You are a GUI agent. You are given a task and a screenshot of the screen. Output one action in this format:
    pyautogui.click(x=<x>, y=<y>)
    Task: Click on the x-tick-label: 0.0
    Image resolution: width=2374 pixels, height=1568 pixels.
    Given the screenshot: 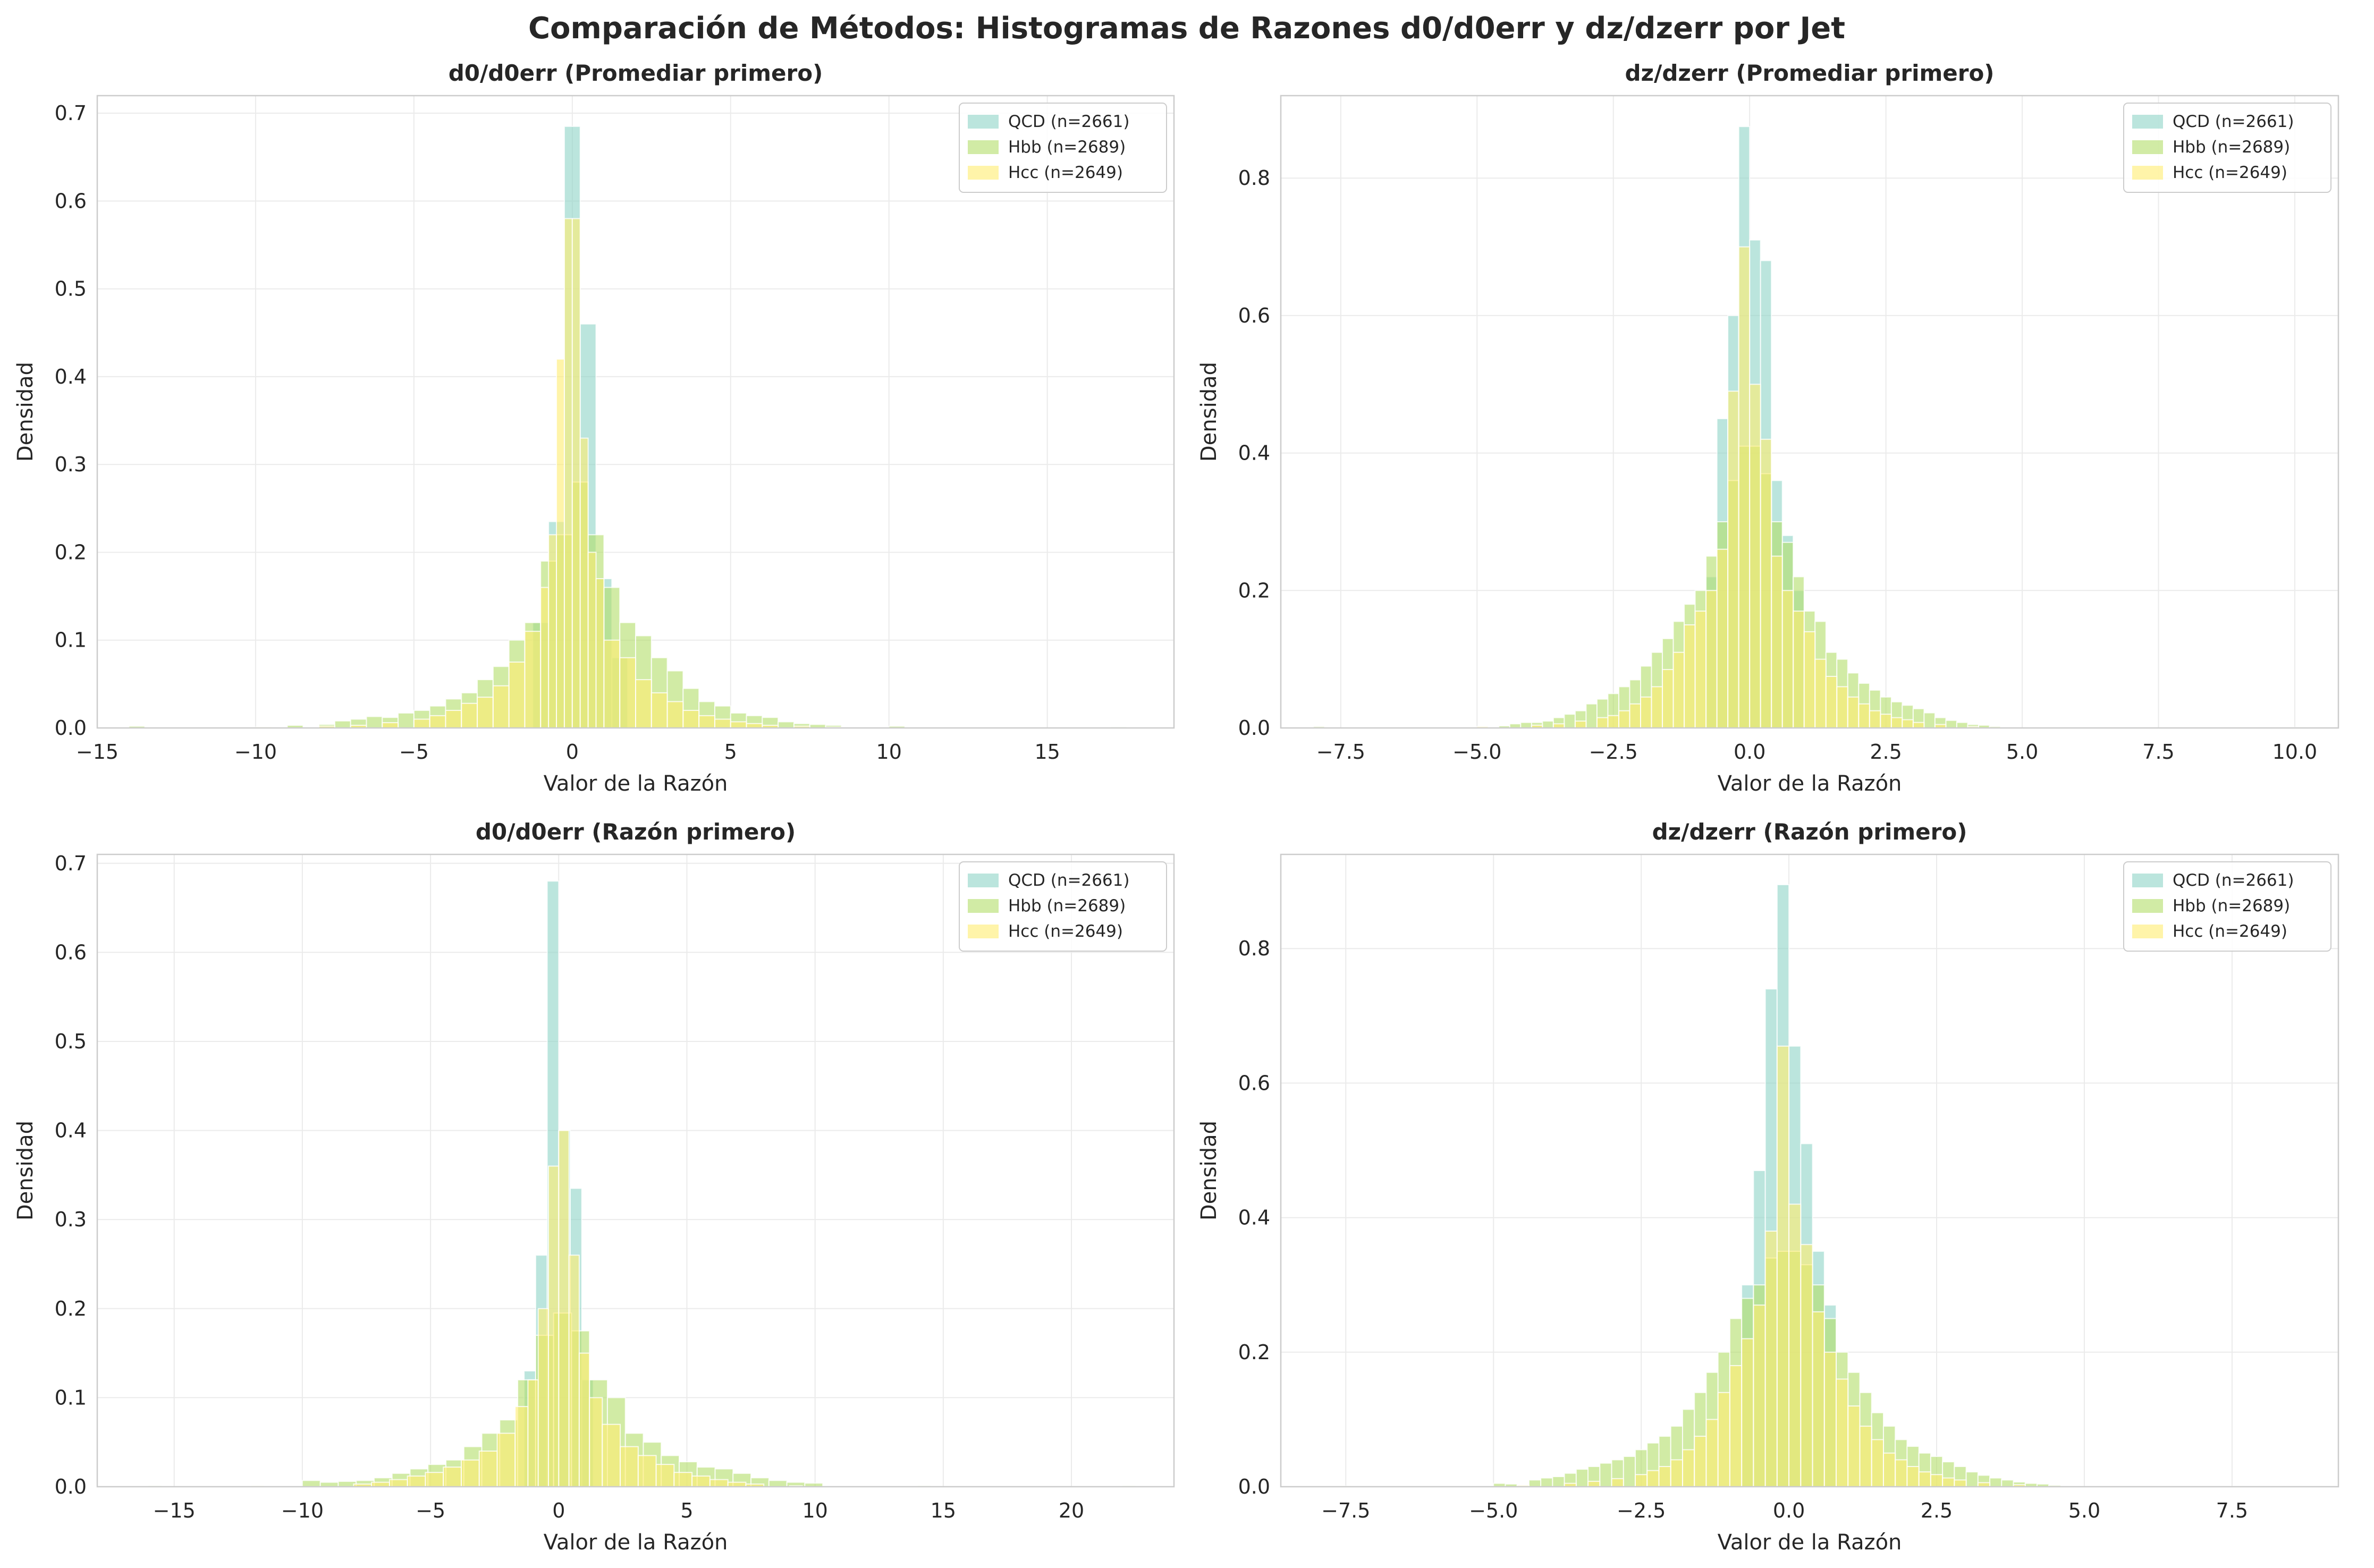 What is the action you would take?
    pyautogui.click(x=1749, y=752)
    